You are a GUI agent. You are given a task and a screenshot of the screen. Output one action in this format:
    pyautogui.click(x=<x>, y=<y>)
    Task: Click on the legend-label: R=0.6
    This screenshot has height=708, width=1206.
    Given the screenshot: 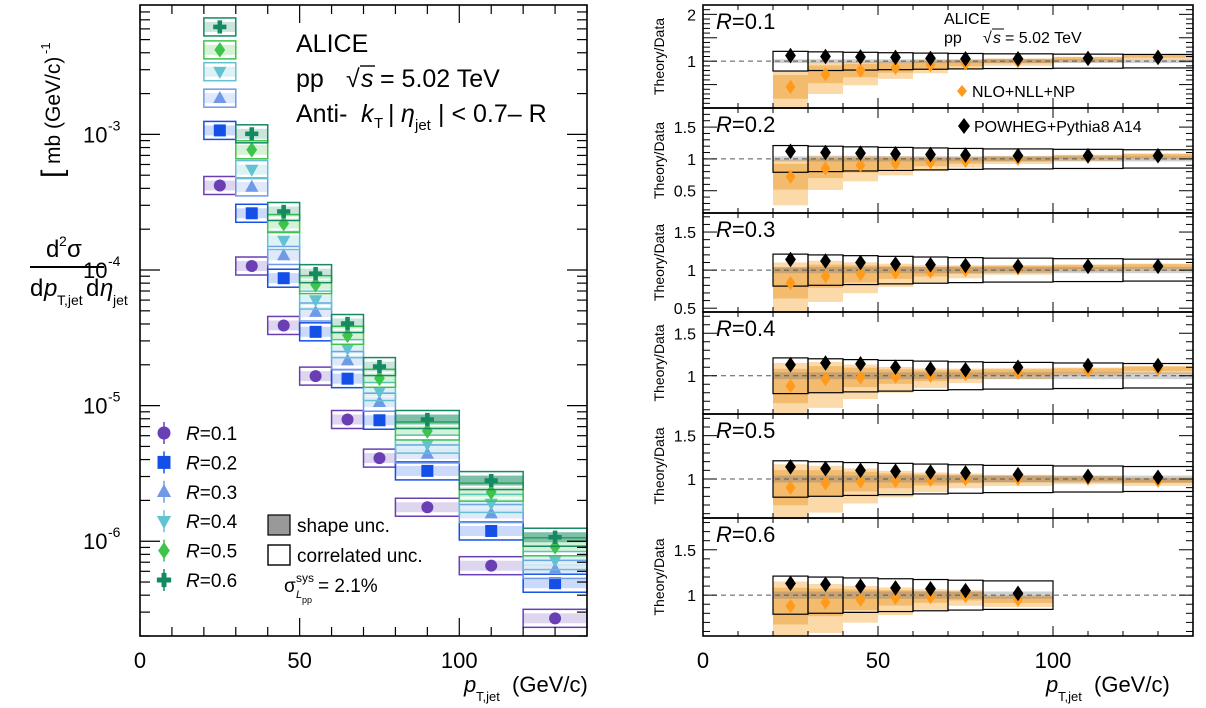 What is the action you would take?
    pyautogui.click(x=211, y=581)
    